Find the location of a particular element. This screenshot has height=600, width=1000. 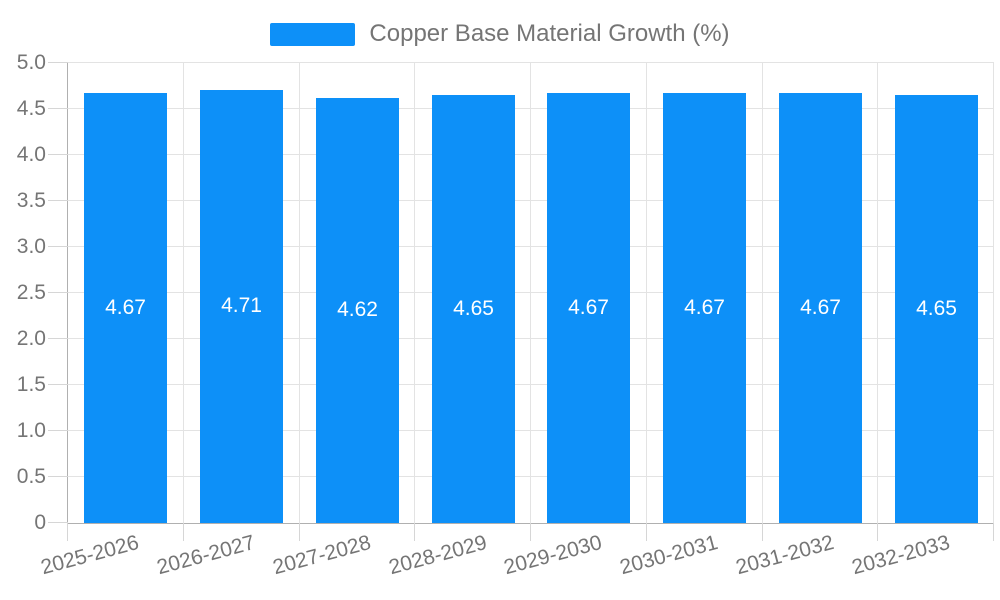

y-axis-tick-label: 3.0 is located at coordinates (31, 246).